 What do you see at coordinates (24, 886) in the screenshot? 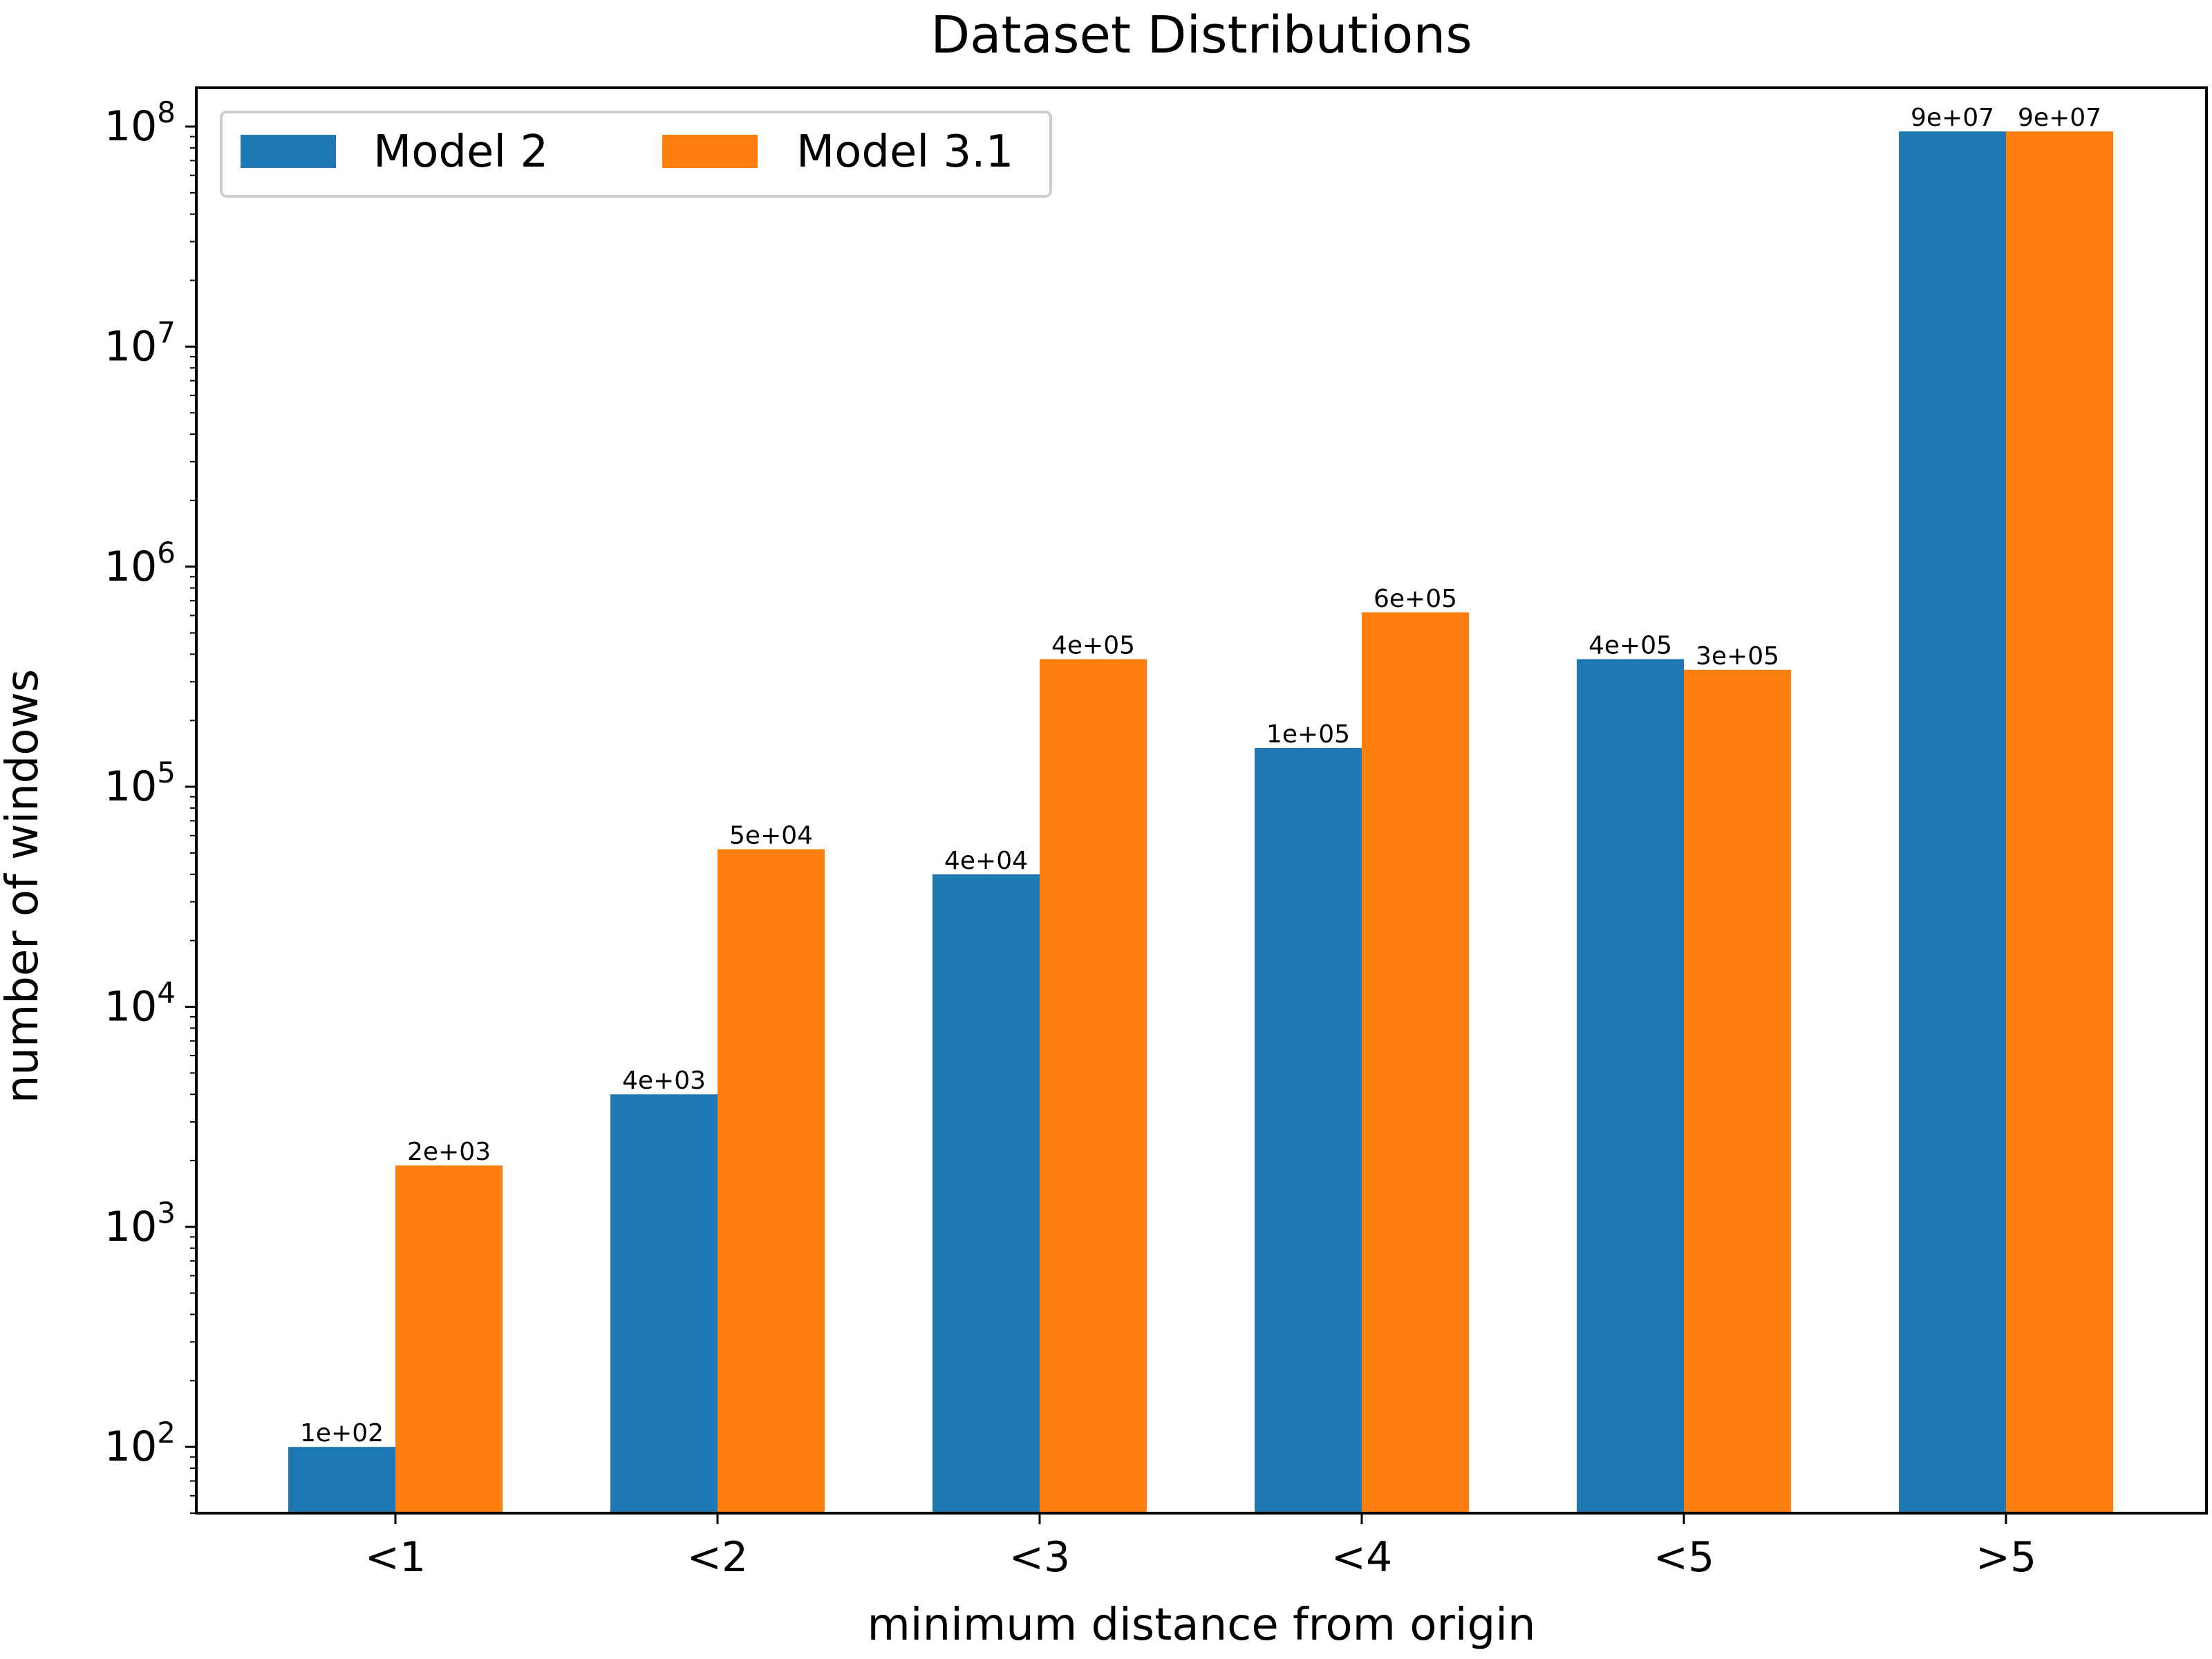
I see `y-axis-label: number of windows` at bounding box center [24, 886].